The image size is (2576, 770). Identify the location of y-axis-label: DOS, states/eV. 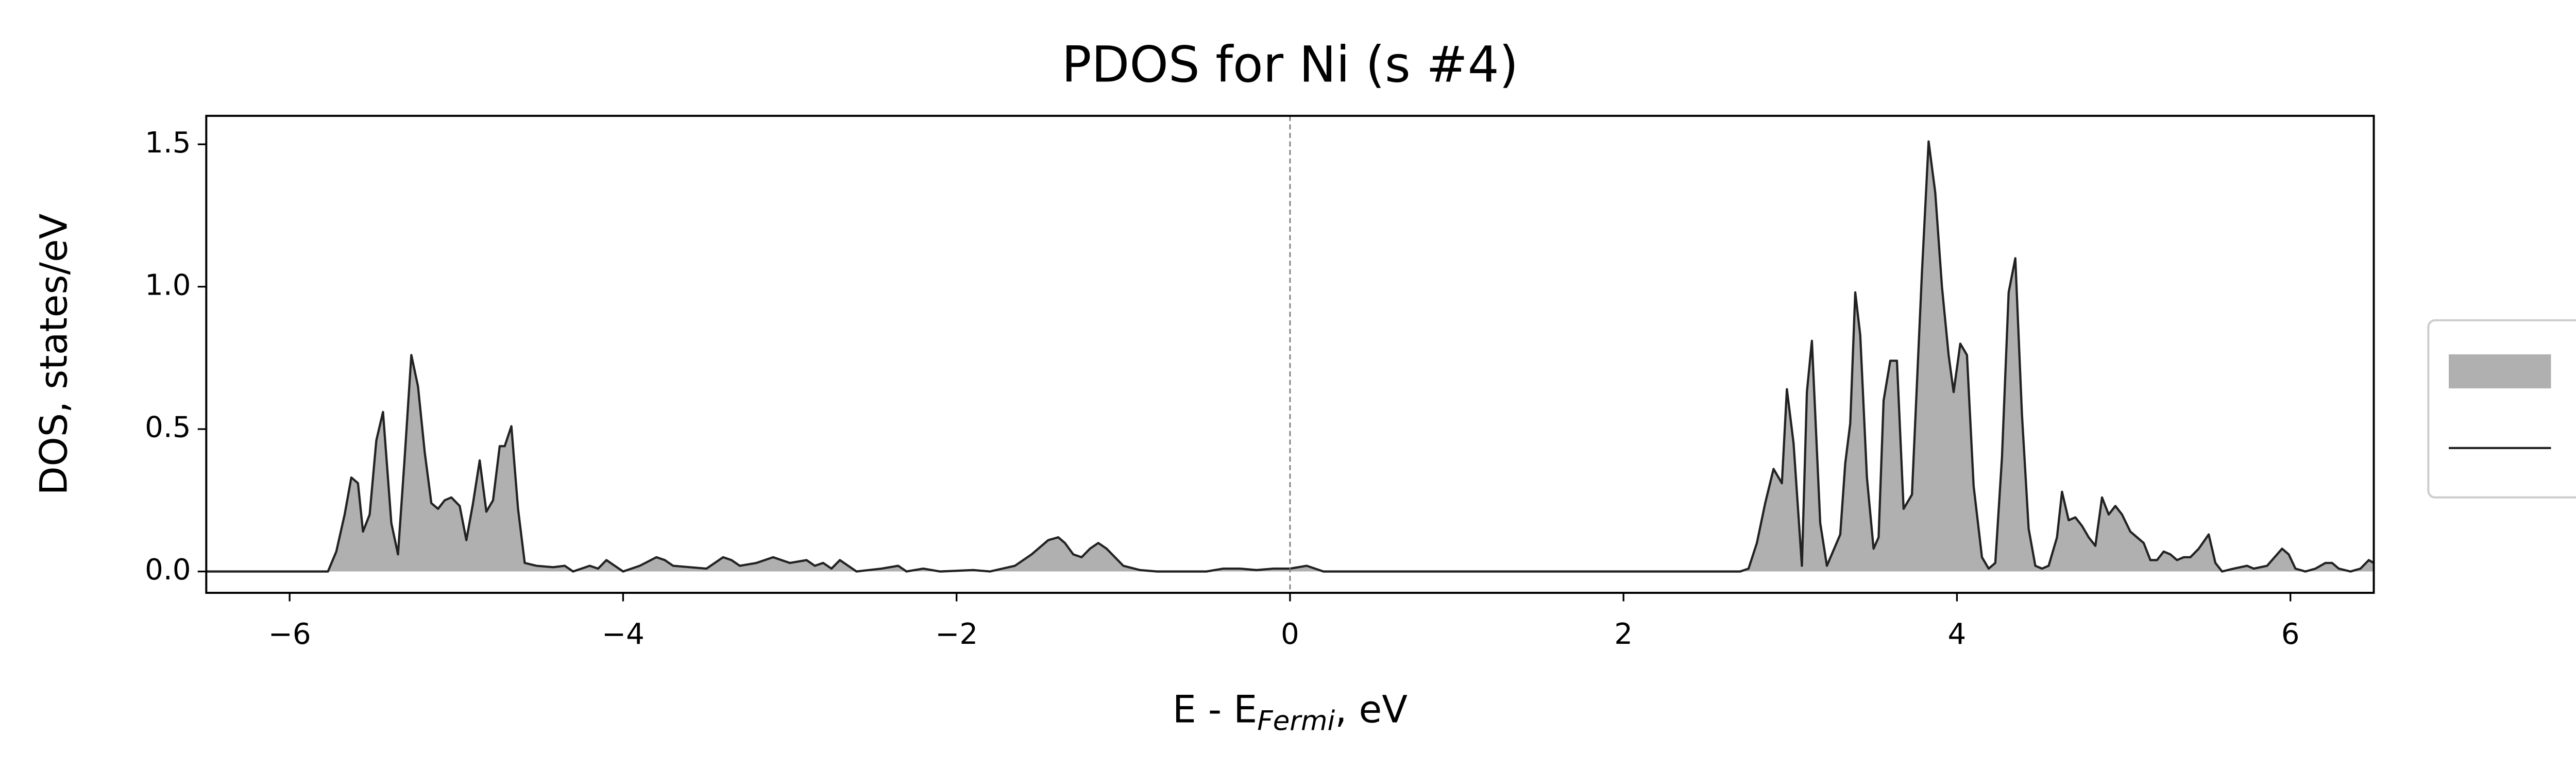
(54, 354).